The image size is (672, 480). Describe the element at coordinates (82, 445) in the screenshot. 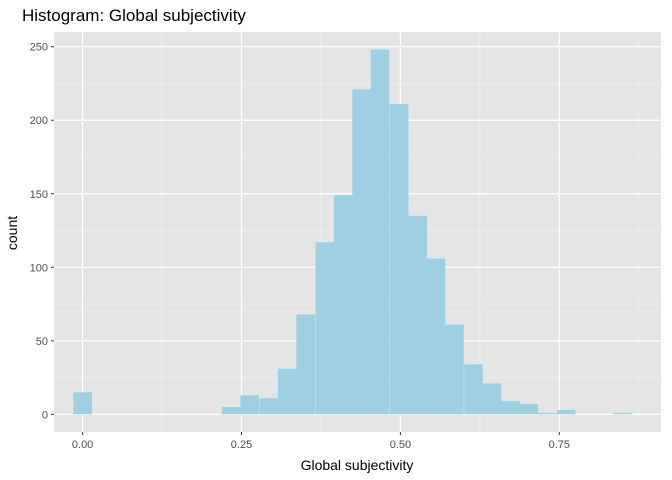

I see `x-tick-label: 0.00` at that location.